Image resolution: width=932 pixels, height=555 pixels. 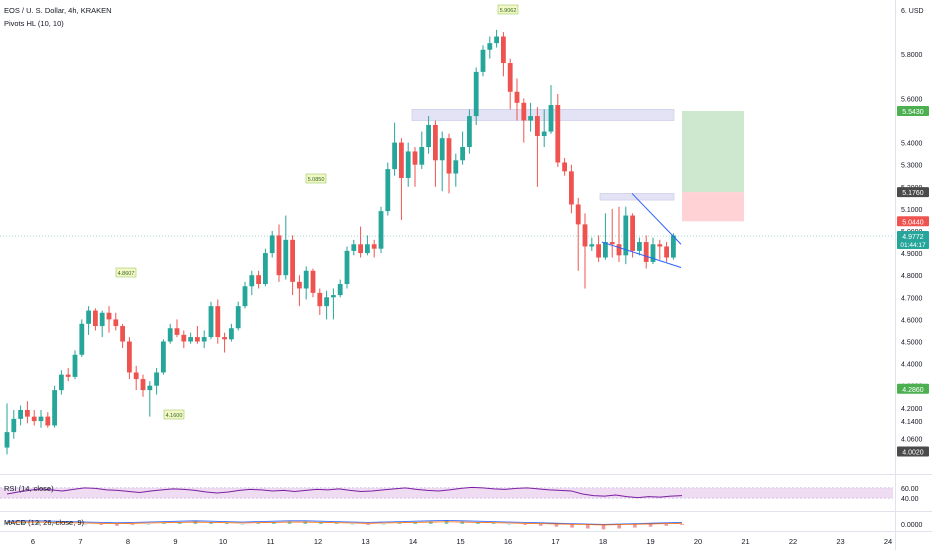 I want to click on time-tick-label: 10, so click(x=223, y=541).